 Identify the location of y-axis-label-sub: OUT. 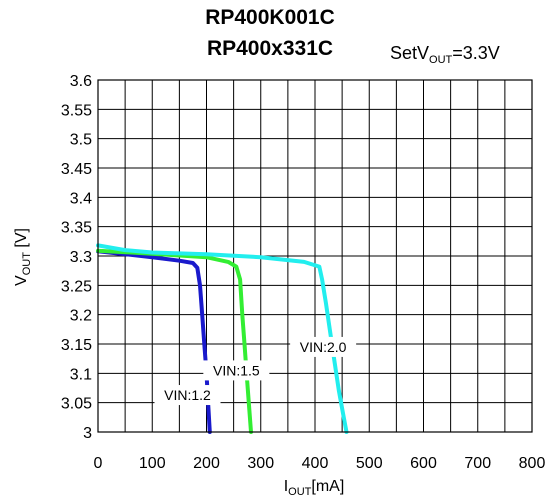
(27, 264).